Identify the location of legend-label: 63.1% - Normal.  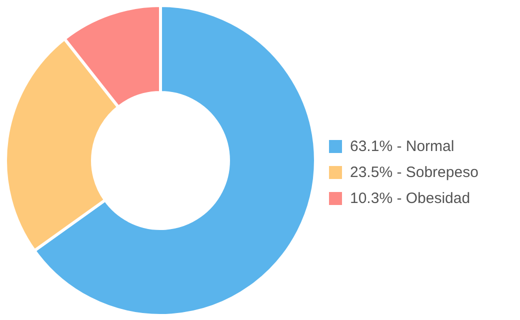
(402, 146).